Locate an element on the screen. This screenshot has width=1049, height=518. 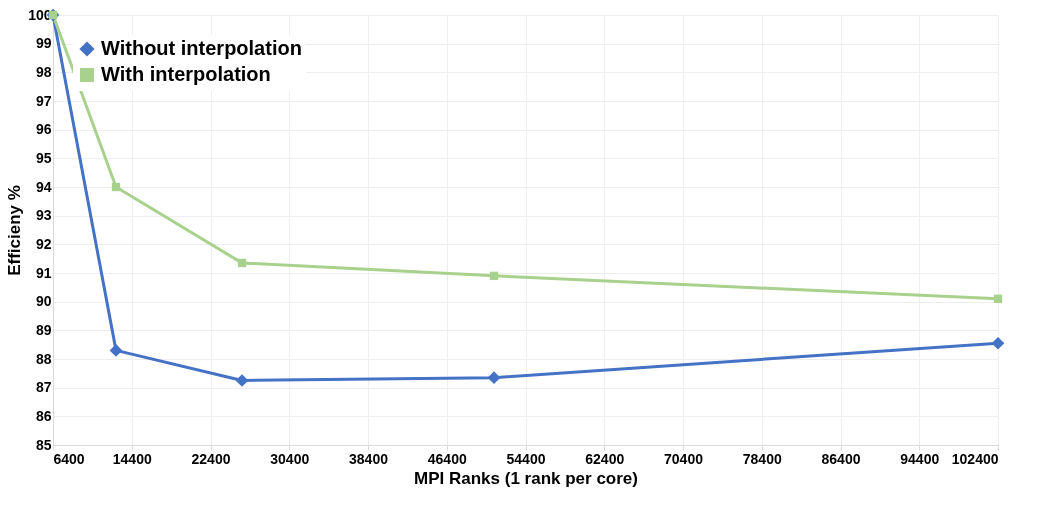
x-tick-label: 46400 is located at coordinates (447, 458).